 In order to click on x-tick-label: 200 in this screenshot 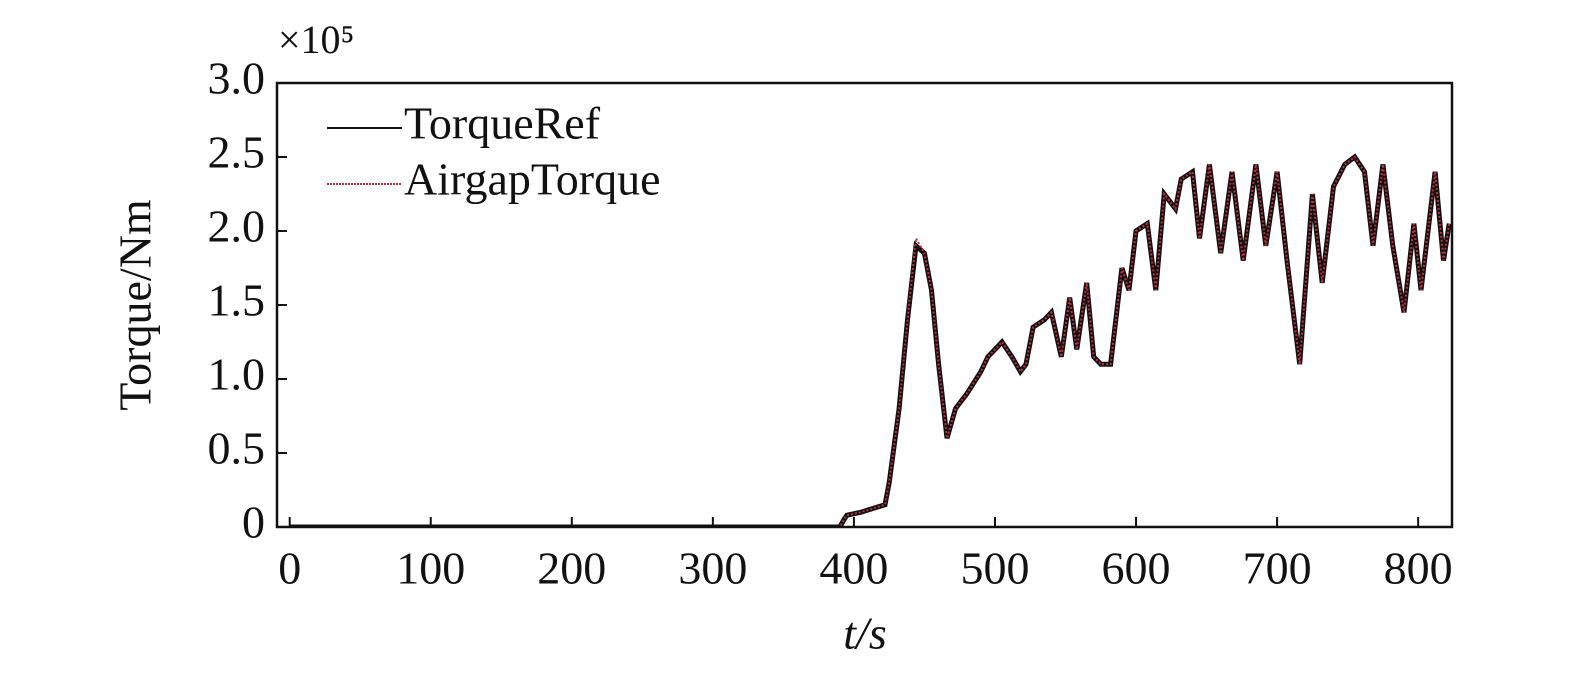, I will do `click(571, 568)`.